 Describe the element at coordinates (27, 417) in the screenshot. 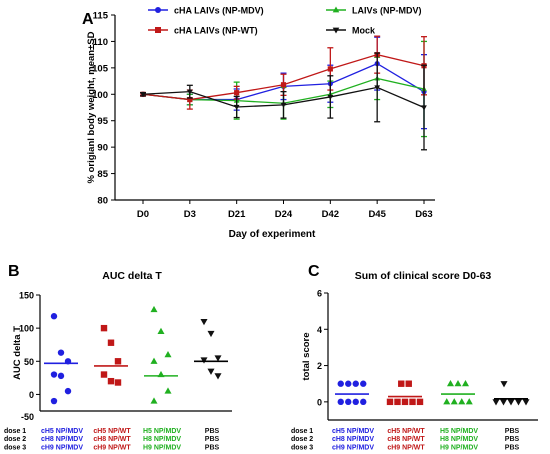

I see `y-tick-label: -50` at that location.